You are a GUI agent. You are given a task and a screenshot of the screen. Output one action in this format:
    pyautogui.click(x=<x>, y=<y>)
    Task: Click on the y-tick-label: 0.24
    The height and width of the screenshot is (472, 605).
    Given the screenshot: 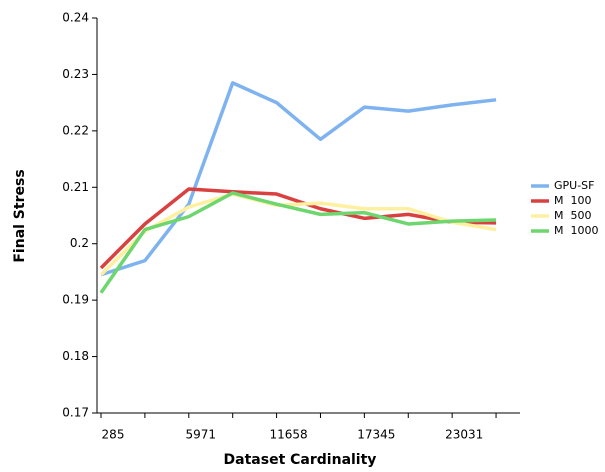 What is the action you would take?
    pyautogui.click(x=75, y=18)
    